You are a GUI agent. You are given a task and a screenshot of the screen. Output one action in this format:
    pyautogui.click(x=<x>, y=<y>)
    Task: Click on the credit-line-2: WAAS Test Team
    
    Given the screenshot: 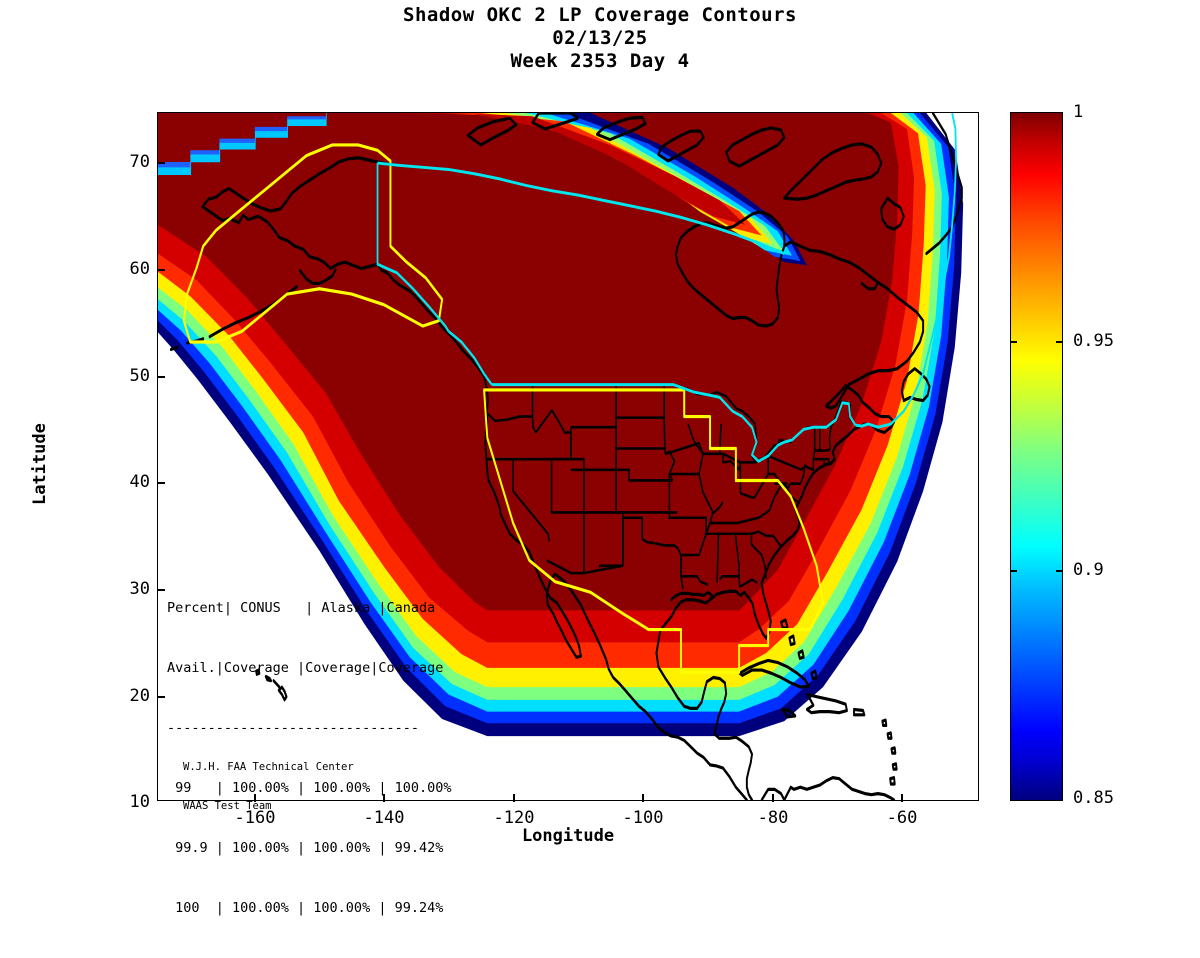 What is the action you would take?
    pyautogui.click(x=227, y=806)
    